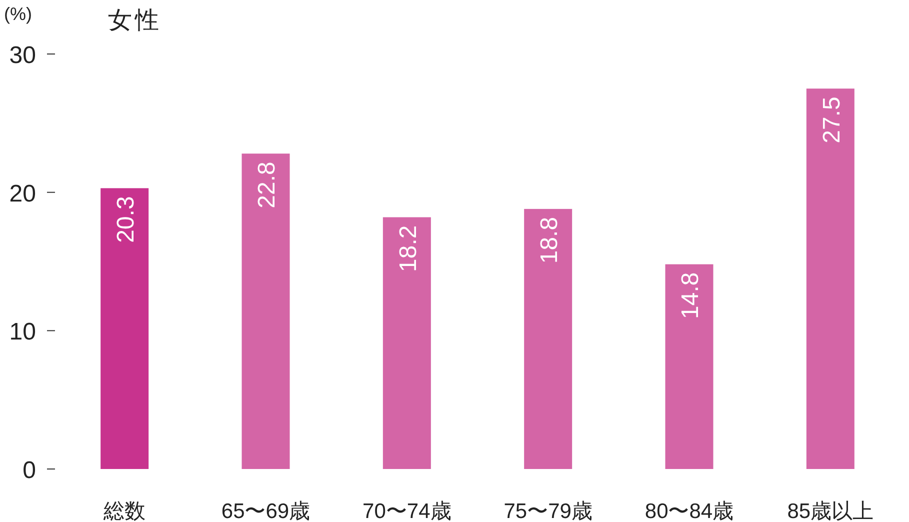  Describe the element at coordinates (408, 248) in the screenshot. I see `data-label: 18.2` at that location.